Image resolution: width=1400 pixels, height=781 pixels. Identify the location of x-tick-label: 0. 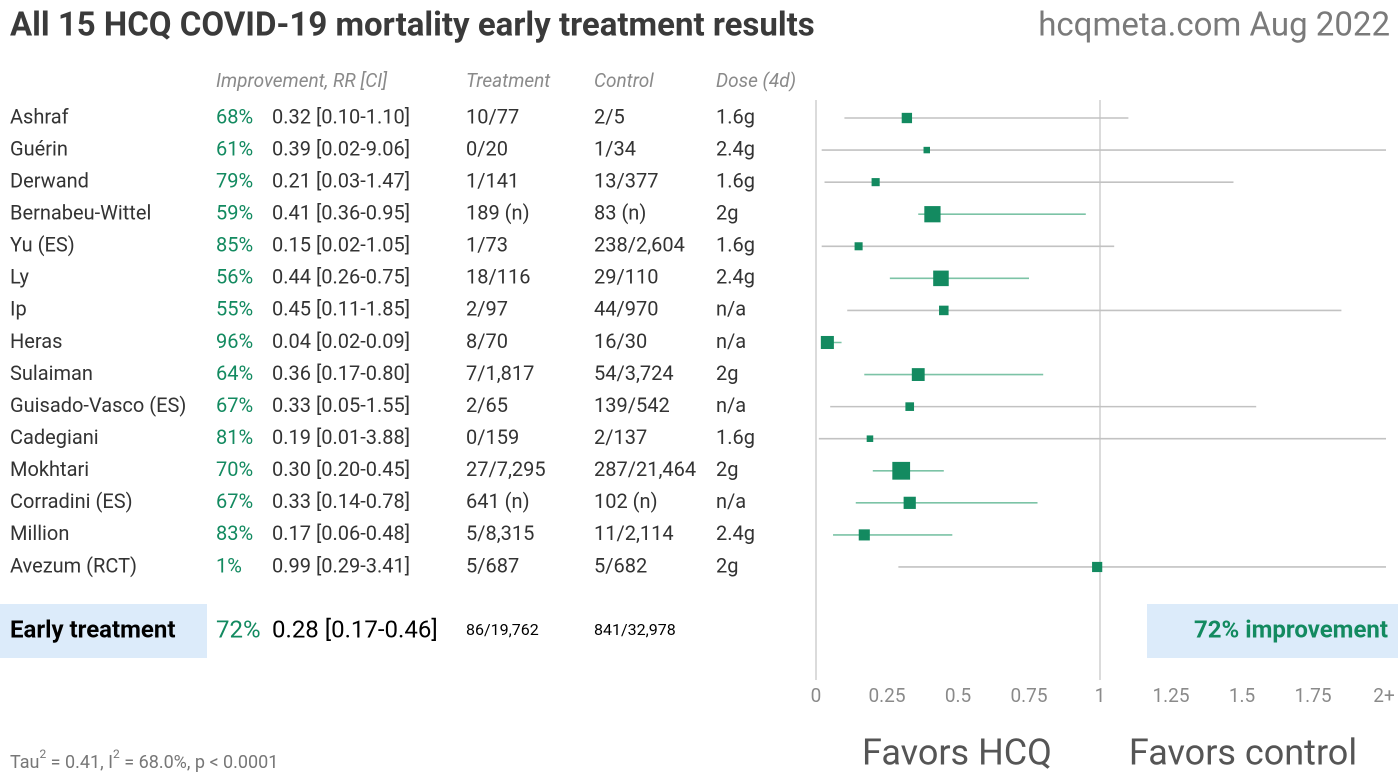
(816, 695).